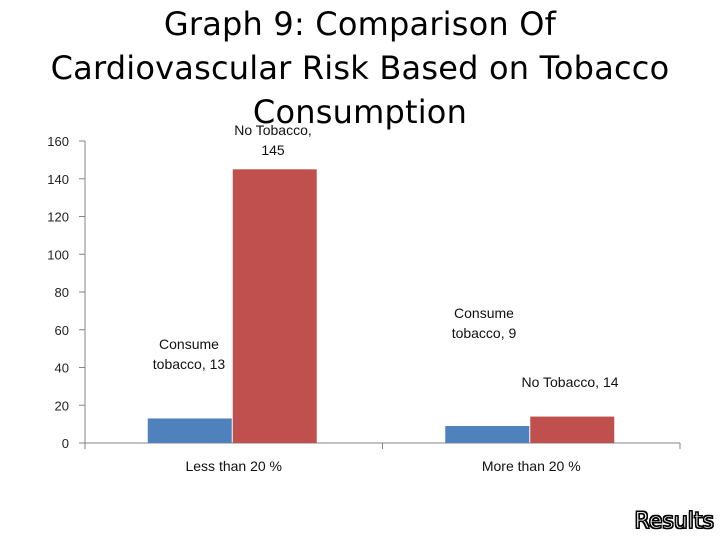 The width and height of the screenshot is (720, 540). Describe the element at coordinates (58, 254) in the screenshot. I see `y-tick-label: 100` at that location.